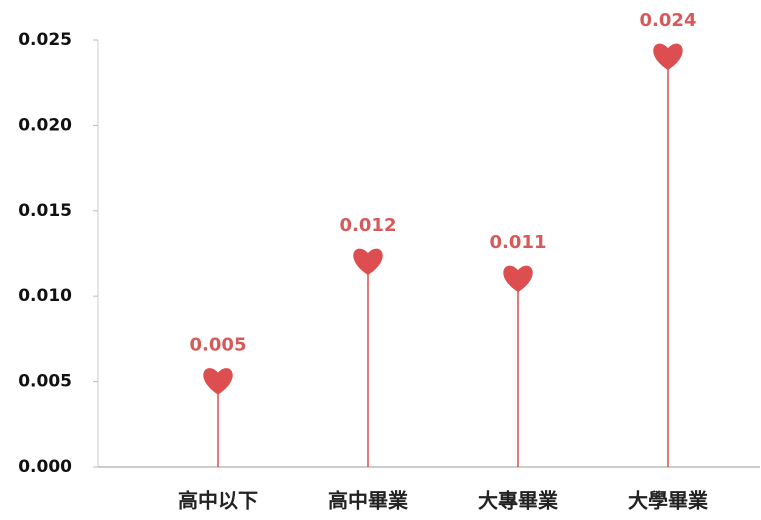 The image size is (761, 520). What do you see at coordinates (45, 296) in the screenshot?
I see `y-tick-label: 0.010` at bounding box center [45, 296].